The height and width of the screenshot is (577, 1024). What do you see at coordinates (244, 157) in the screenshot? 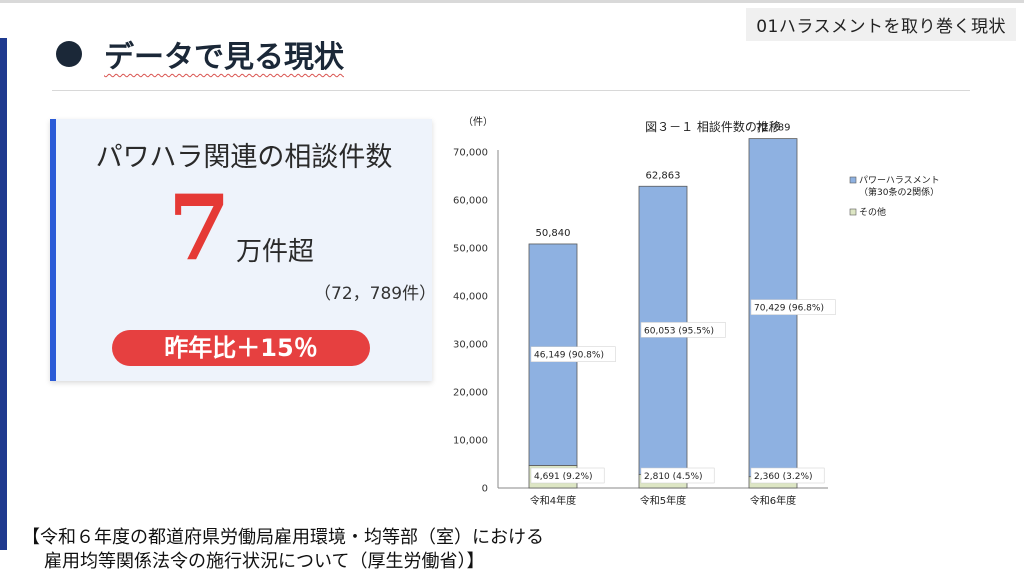
I see `card-heading: パワハラ関連の相談件数` at bounding box center [244, 157].